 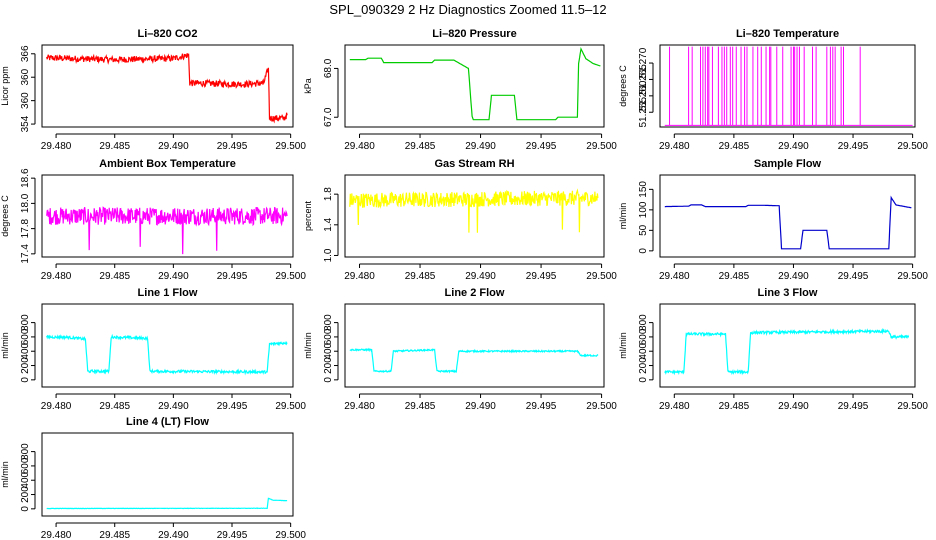 What do you see at coordinates (25, 228) in the screenshot?
I see `y-tick-label: 17.8` at bounding box center [25, 228].